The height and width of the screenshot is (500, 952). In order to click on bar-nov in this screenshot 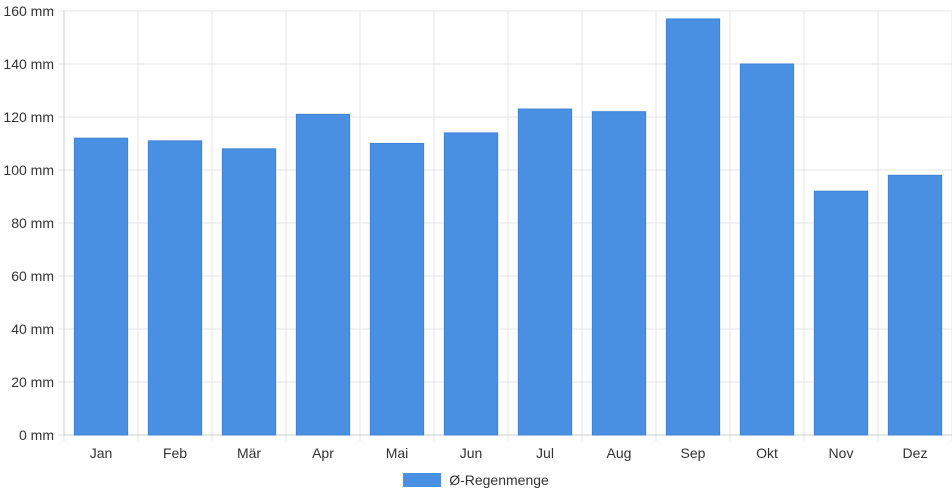, I will do `click(841, 313)`.